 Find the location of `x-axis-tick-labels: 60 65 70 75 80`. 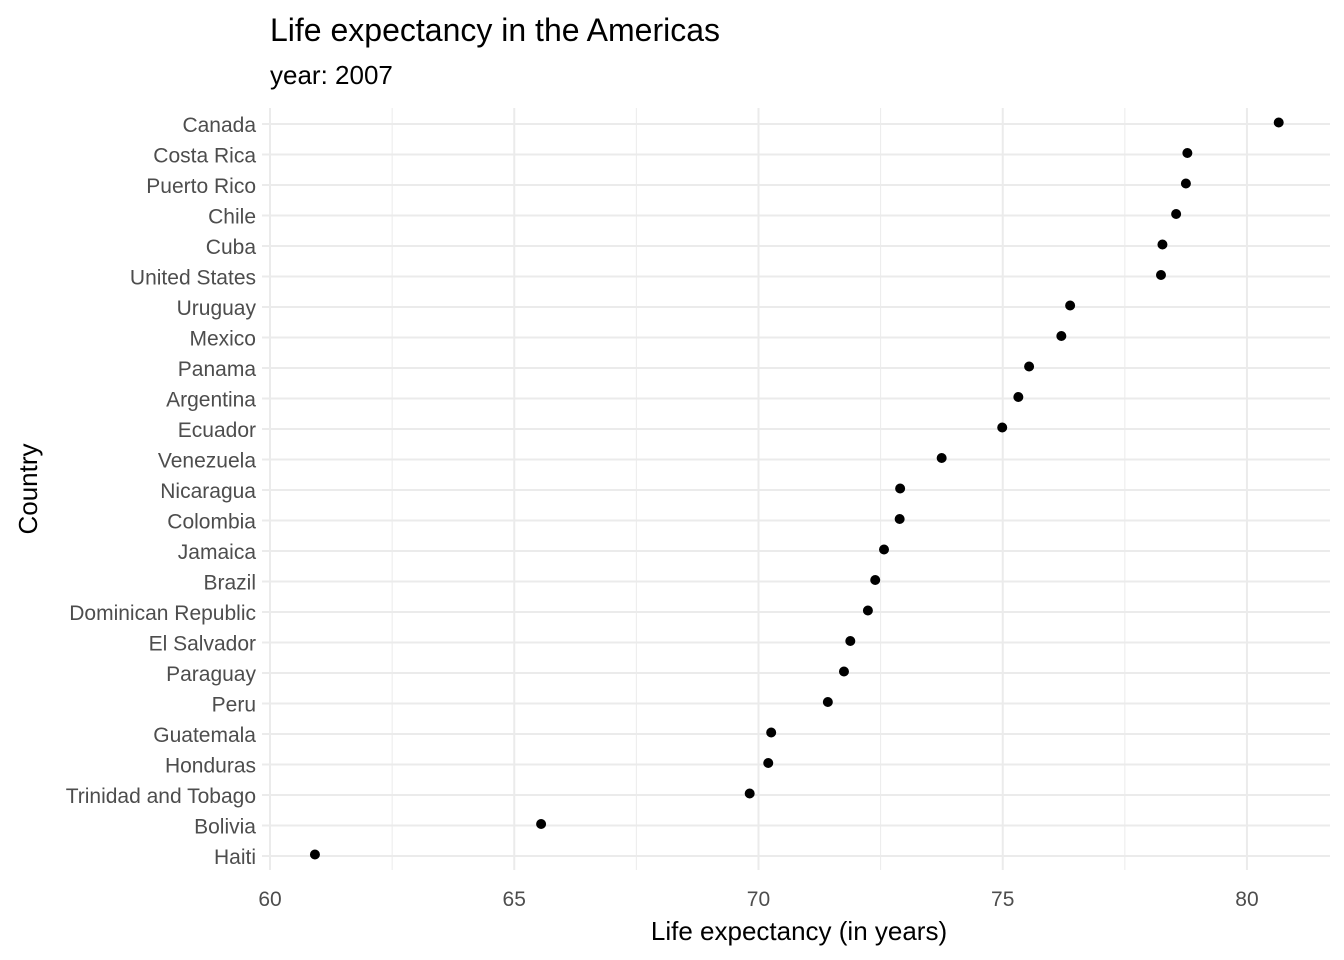

x-axis-tick-labels: 60 65 70 75 80 is located at coordinates (758, 899).